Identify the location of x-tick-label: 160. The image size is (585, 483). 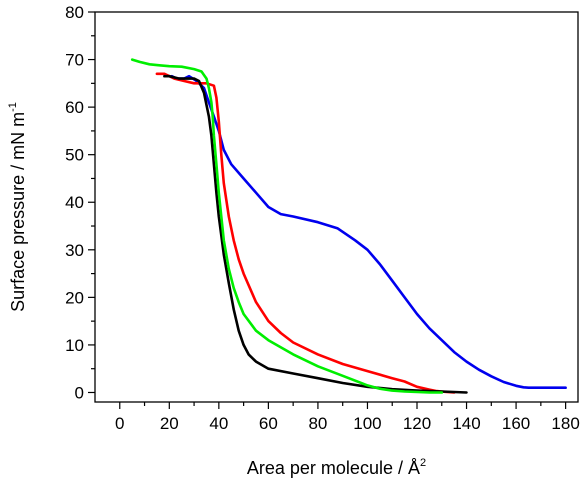
(516, 423).